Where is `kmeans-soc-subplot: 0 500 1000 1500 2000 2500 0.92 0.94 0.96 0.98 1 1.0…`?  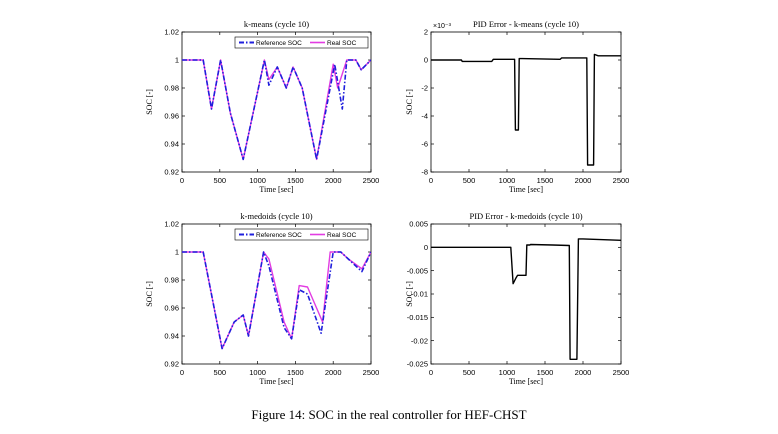
kmeans-soc-subplot: 0 500 1000 1500 2000 2500 0.92 0.94 0.96 0.98 1 1.0… is located at coordinates (262, 106).